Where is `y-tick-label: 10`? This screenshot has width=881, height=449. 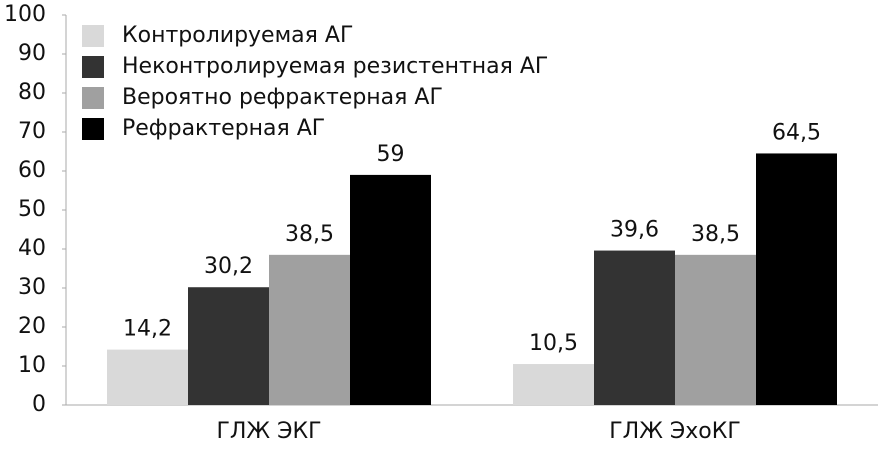
y-tick-label: 10 is located at coordinates (32, 365).